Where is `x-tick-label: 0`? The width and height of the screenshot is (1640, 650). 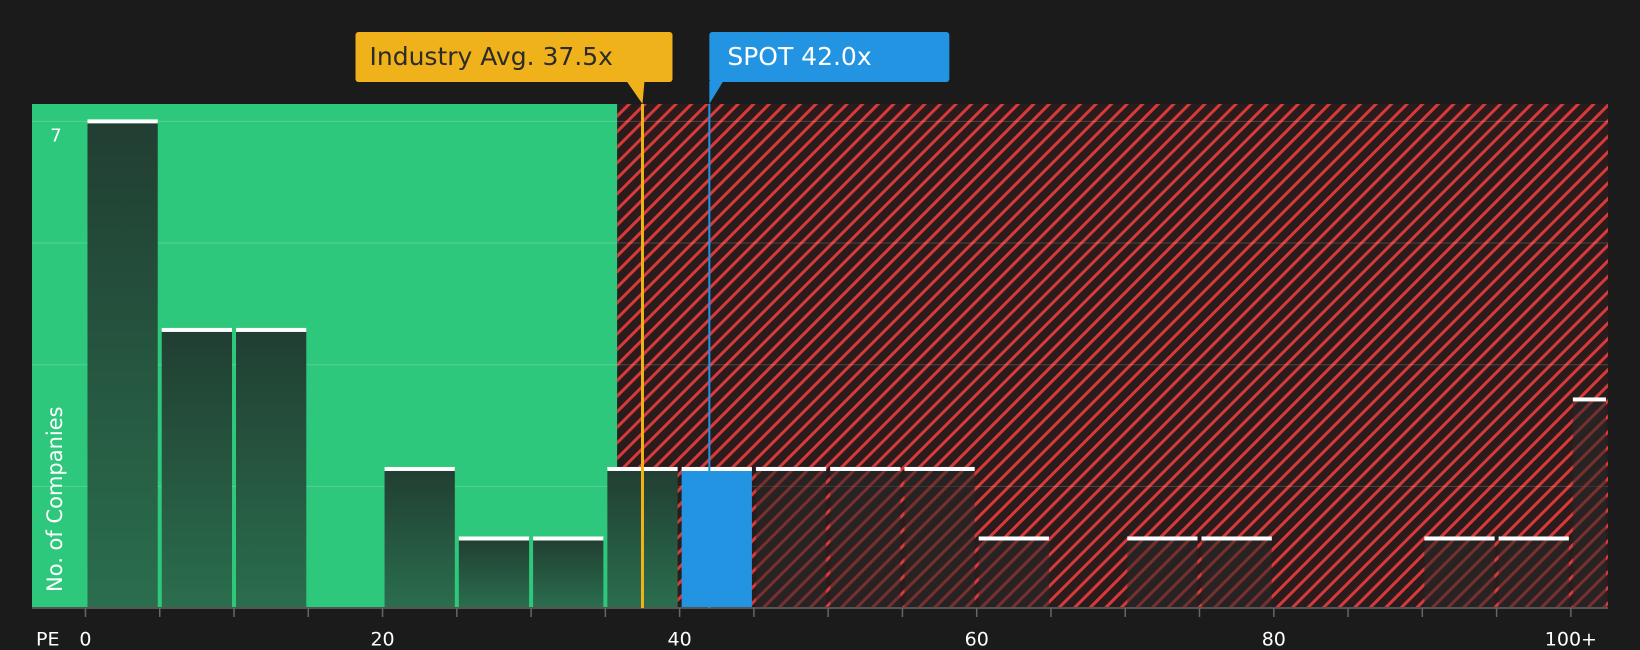
x-tick-label: 0 is located at coordinates (85, 639).